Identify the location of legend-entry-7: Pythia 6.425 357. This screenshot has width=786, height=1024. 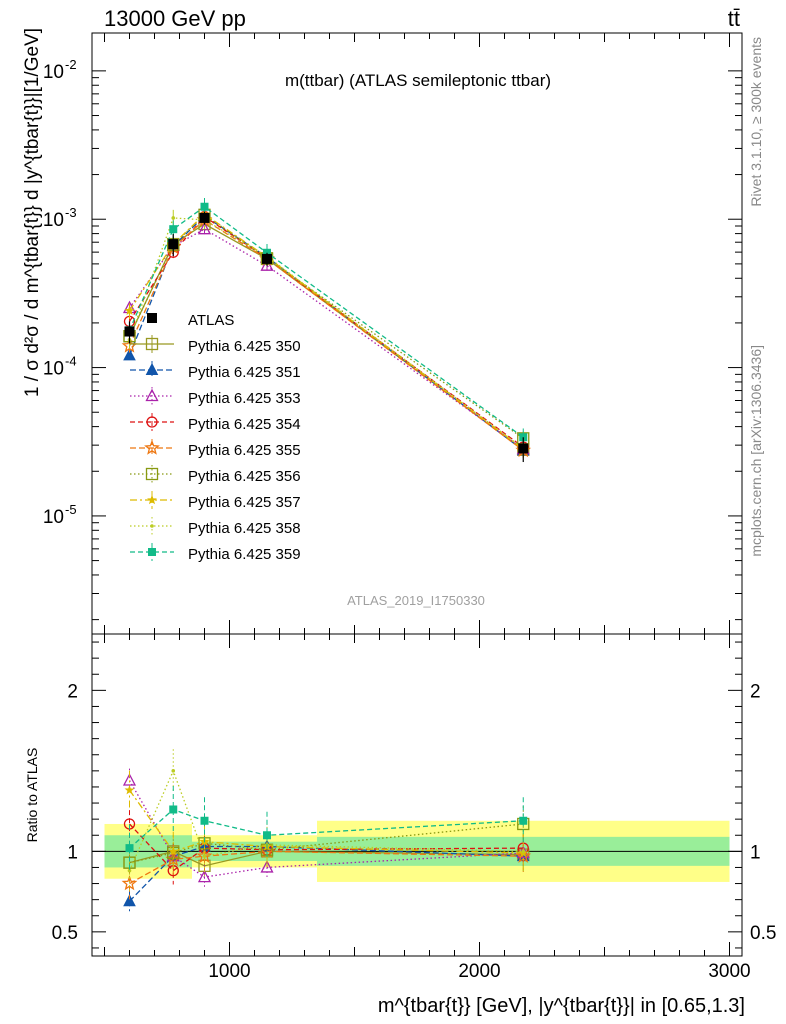
(215, 501).